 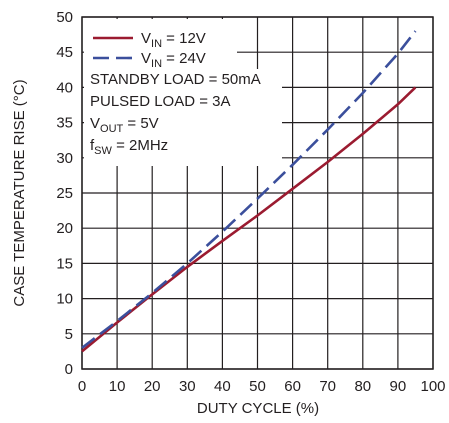 What do you see at coordinates (64, 228) in the screenshot?
I see `y-tick-label: 20` at bounding box center [64, 228].